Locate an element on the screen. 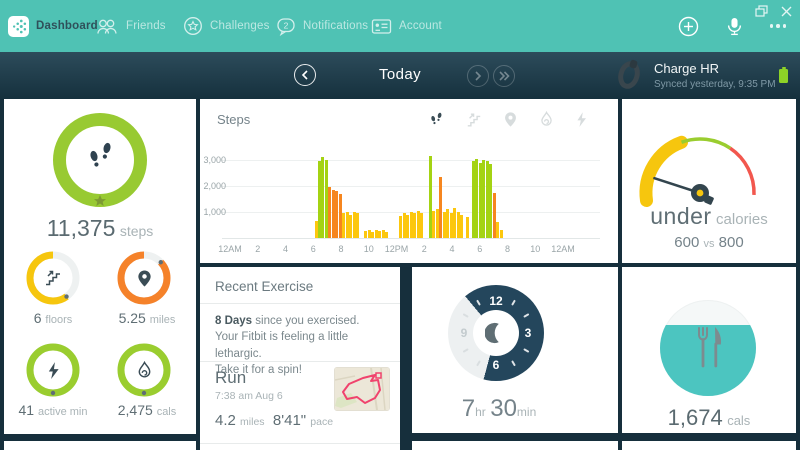 This screenshot has width=800, height=450. nav-item-notifications: 2 Notifications is located at coordinates (322, 26).